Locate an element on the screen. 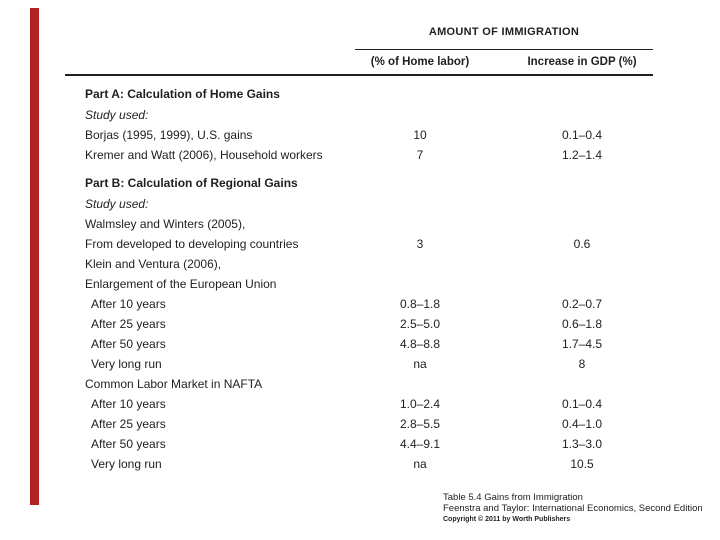  row-label: Walmsley and Winters (2005), is located at coordinates (165, 224).